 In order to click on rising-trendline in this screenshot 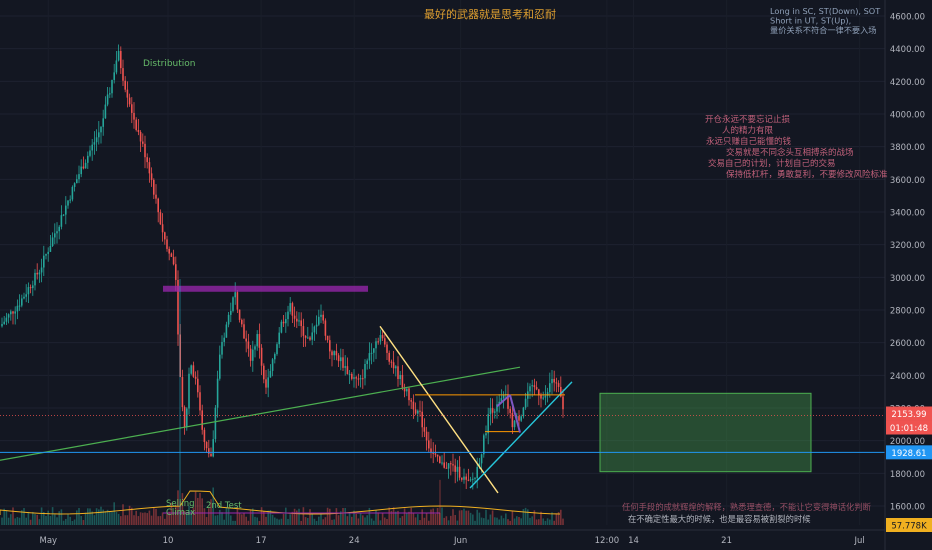, I will do `click(260, 413)`.